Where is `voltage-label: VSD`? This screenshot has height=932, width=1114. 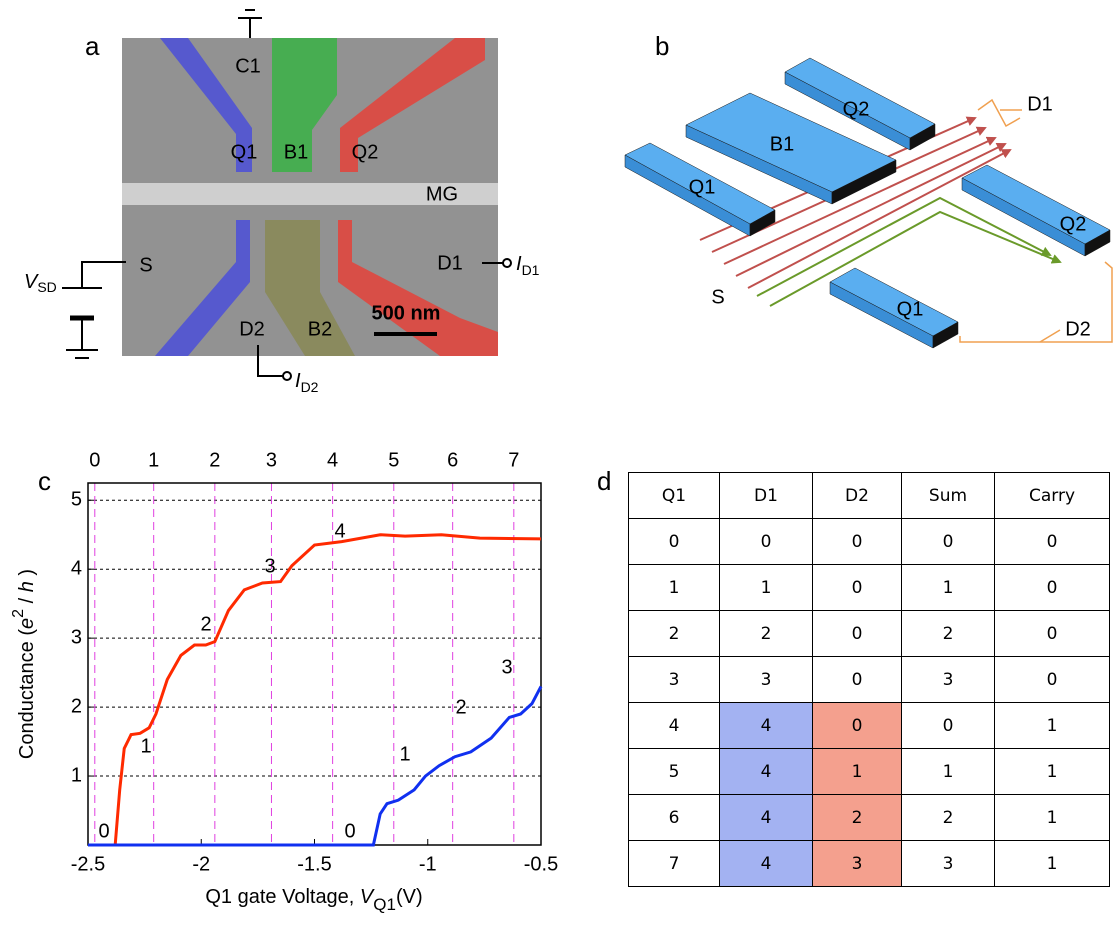 voltage-label: VSD is located at coordinates (40, 282).